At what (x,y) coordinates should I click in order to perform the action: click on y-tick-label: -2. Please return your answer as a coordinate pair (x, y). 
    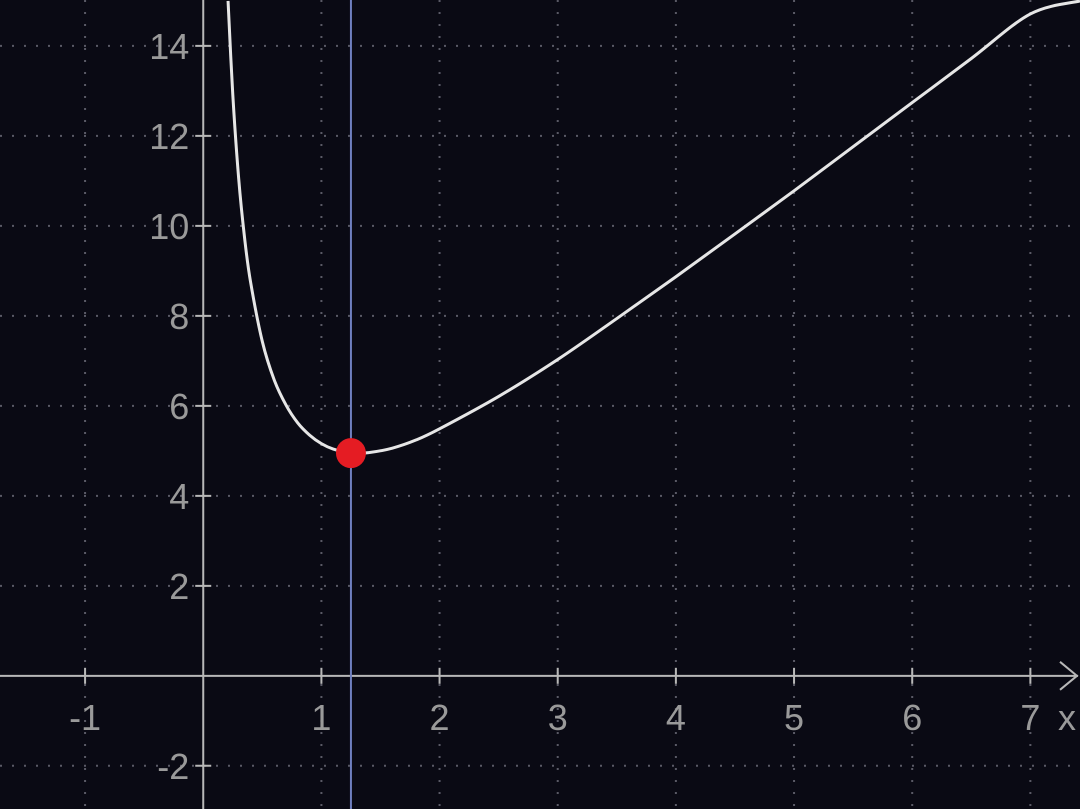
    Looking at the image, I should click on (173, 766).